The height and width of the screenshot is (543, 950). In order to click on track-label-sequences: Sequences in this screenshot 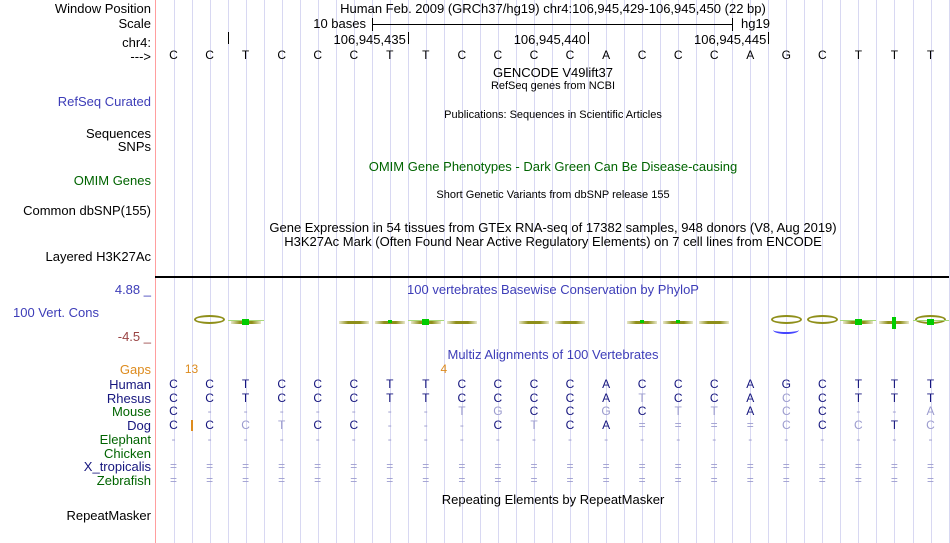, I will do `click(118, 133)`.